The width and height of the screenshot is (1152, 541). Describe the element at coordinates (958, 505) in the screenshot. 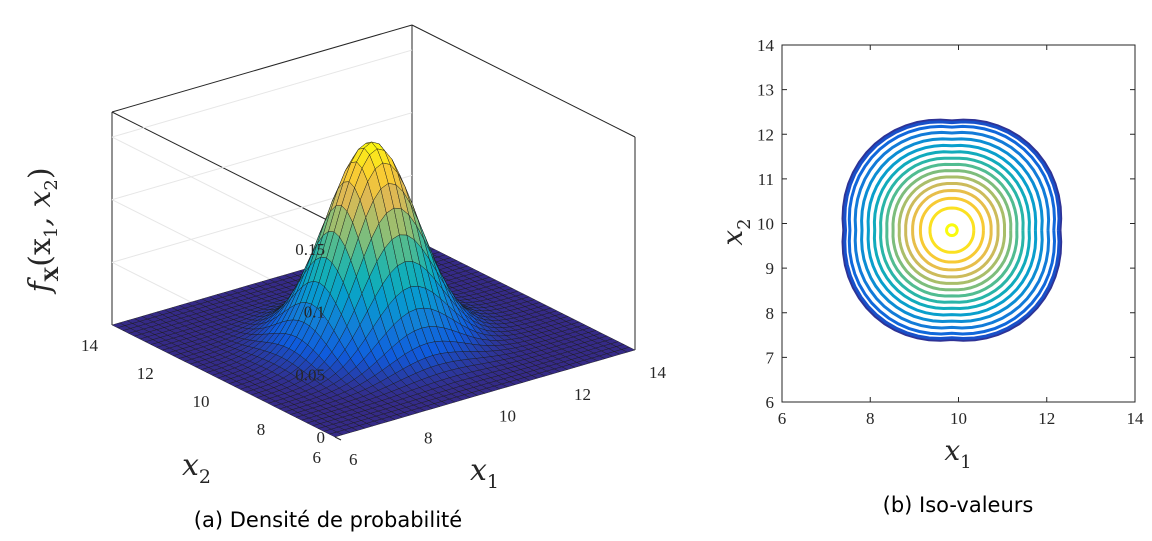

I see `caption-b: (b) Iso-valeurs` at that location.